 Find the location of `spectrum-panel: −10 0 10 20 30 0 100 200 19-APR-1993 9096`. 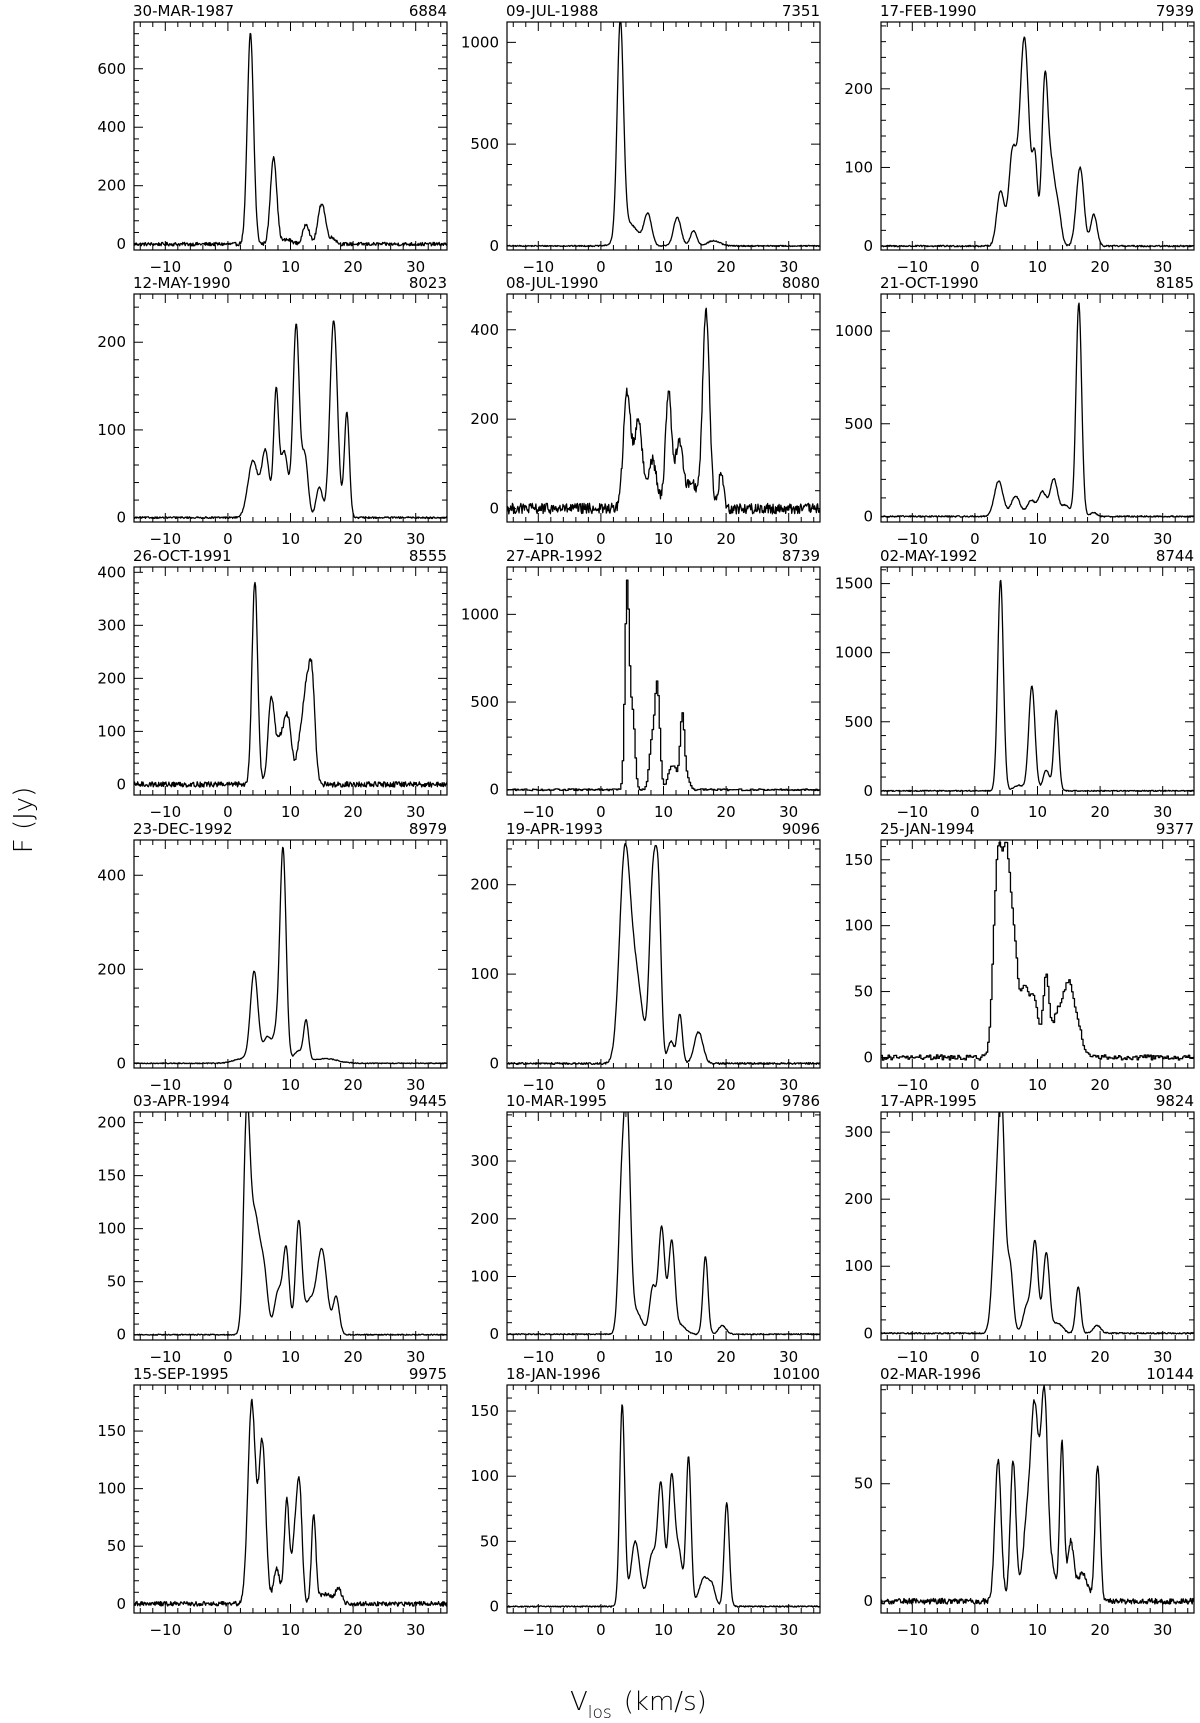

spectrum-panel: −10 0 10 20 30 0 100 200 19-APR-1993 9096 is located at coordinates (645, 957).